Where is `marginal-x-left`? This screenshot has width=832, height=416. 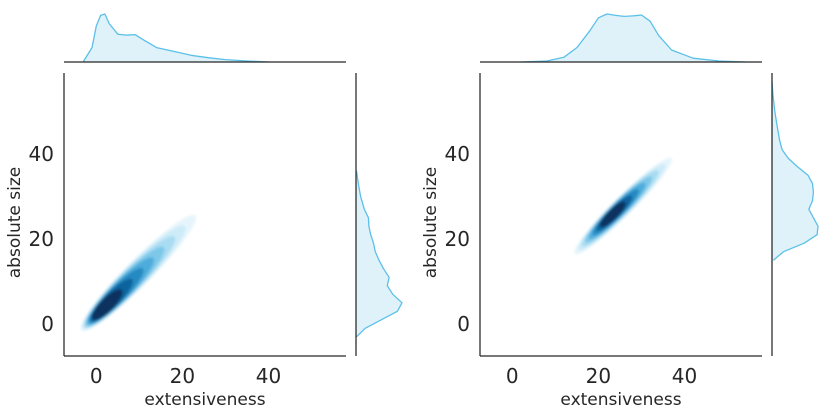
marginal-x-left is located at coordinates (205, 38).